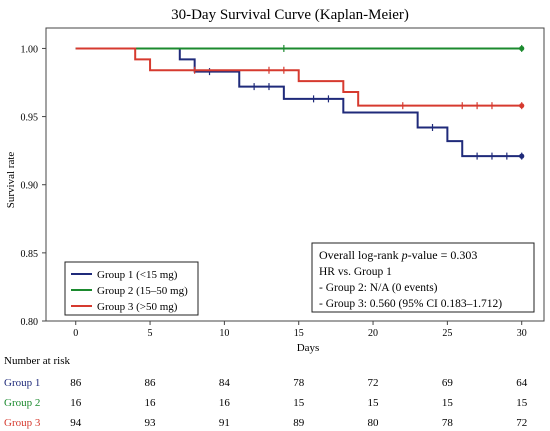 The height and width of the screenshot is (431, 550). I want to click on x-axis: 0 5 10 15 20 25 30, so click(300, 330).